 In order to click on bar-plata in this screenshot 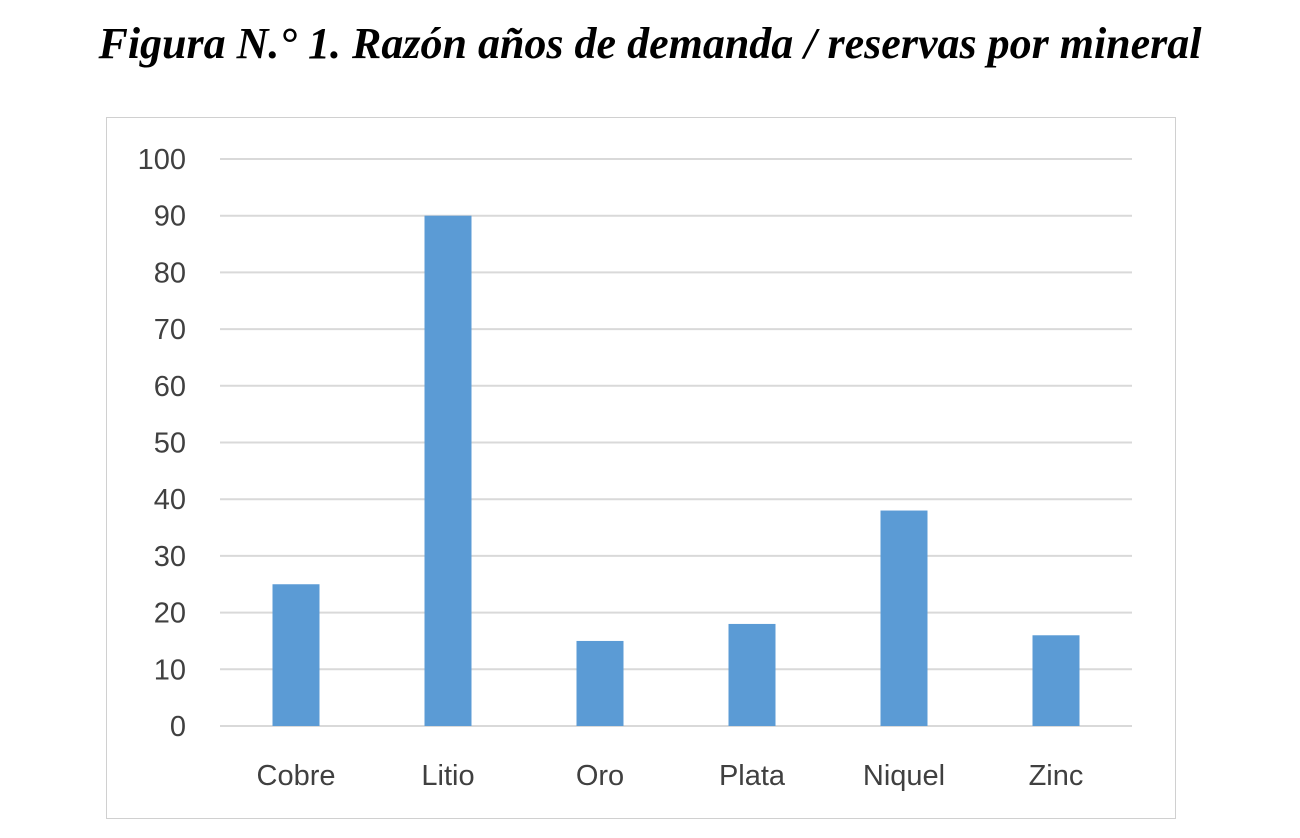, I will do `click(752, 674)`.